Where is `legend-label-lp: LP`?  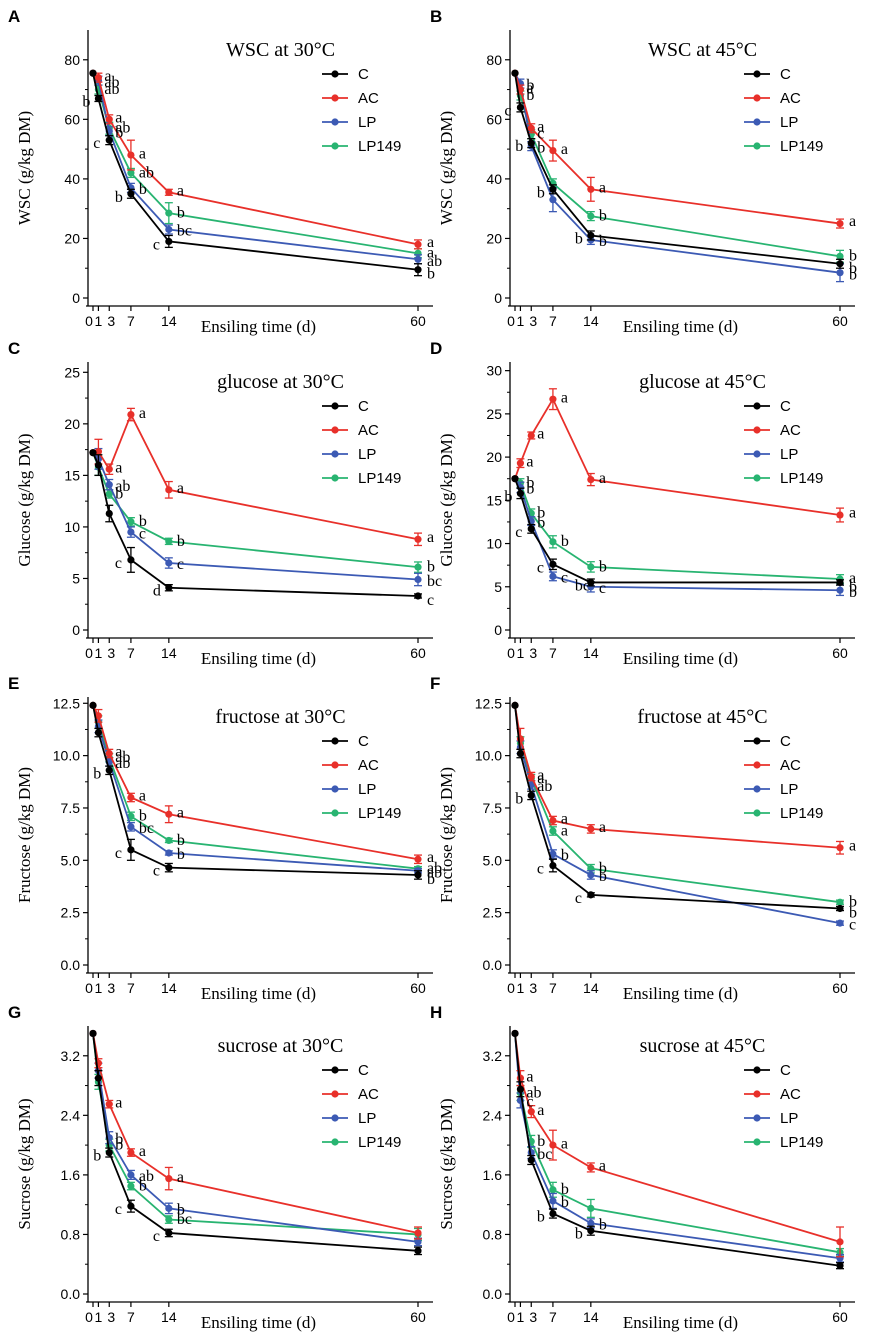 legend-label-lp: LP is located at coordinates (367, 789).